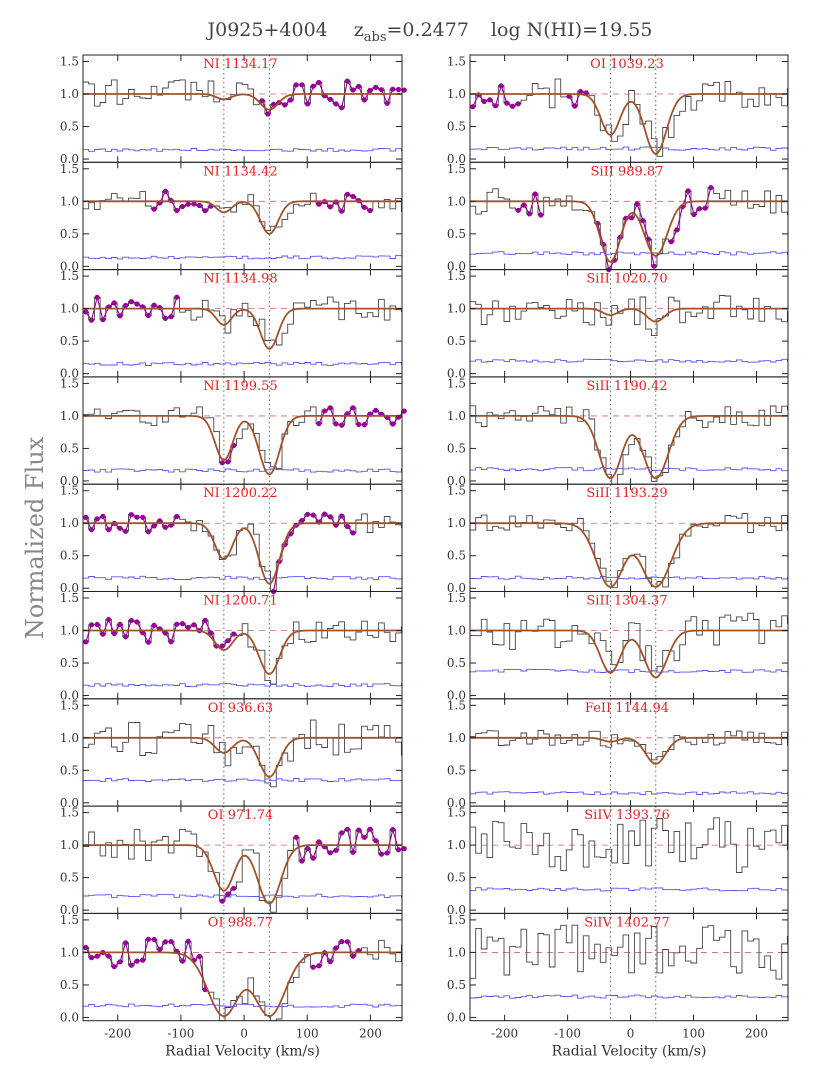  Describe the element at coordinates (117, 1034) in the screenshot. I see `x-tick-label: -200` at that location.